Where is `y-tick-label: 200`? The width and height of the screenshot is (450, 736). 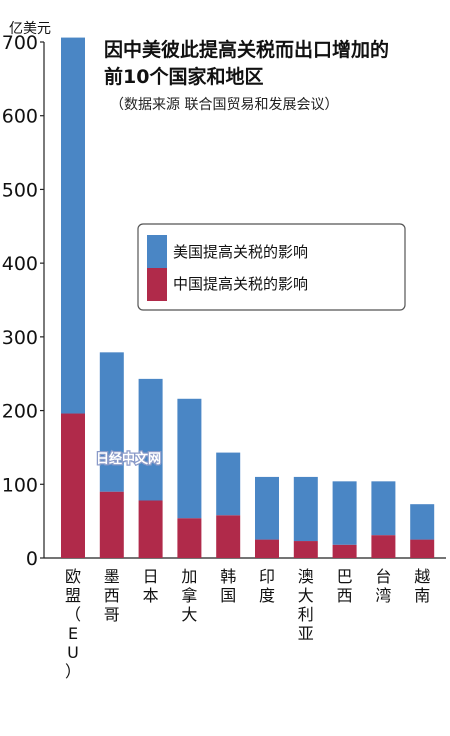 y-tick-label: 200 is located at coordinates (20, 412).